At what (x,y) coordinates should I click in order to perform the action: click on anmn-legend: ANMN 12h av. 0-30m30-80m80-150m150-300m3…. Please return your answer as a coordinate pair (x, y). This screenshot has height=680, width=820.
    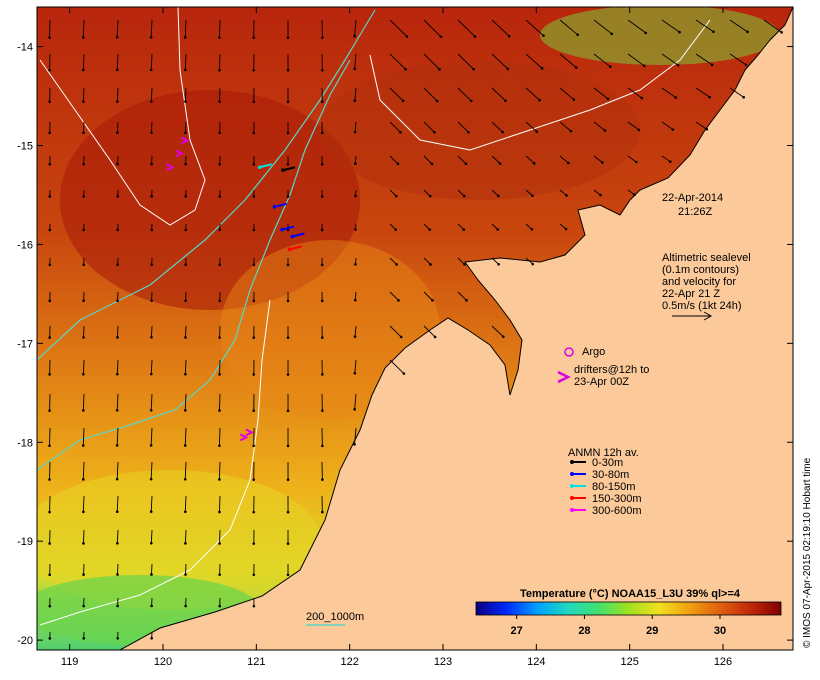
    Looking at the image, I should click on (605, 482).